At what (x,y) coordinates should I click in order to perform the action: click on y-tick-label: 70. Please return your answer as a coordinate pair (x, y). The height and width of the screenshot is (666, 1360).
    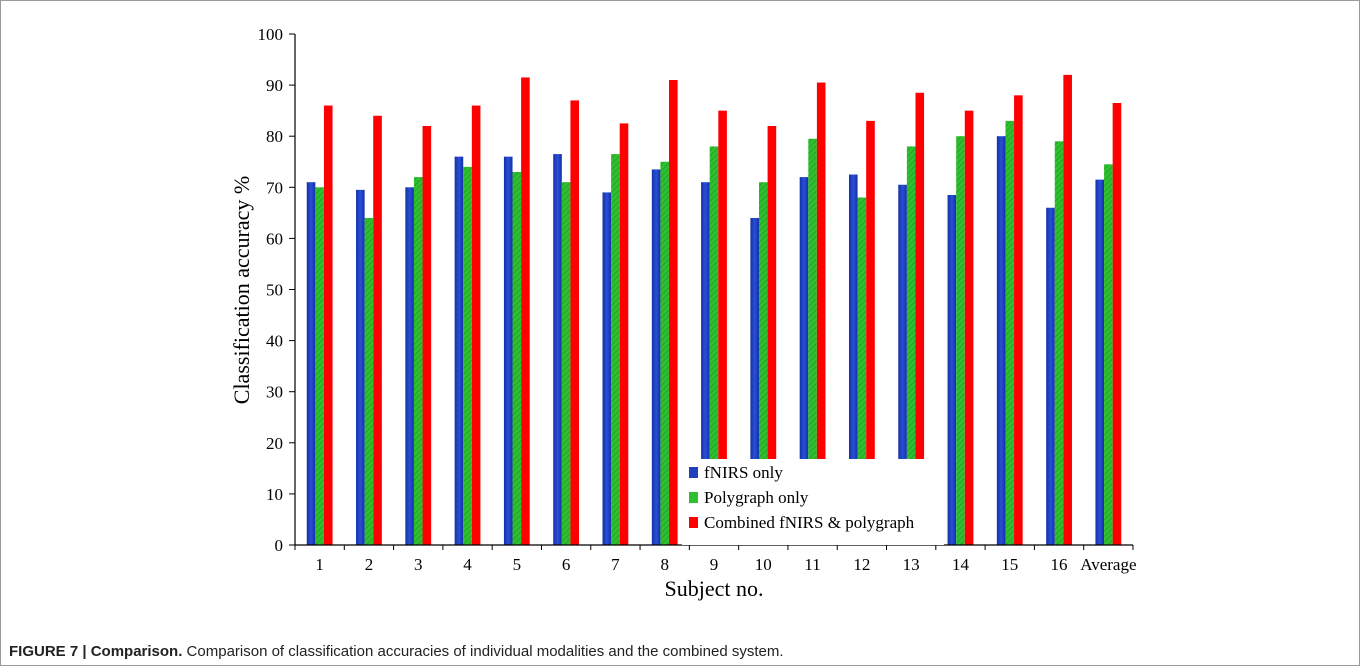
    Looking at the image, I should click on (274, 187).